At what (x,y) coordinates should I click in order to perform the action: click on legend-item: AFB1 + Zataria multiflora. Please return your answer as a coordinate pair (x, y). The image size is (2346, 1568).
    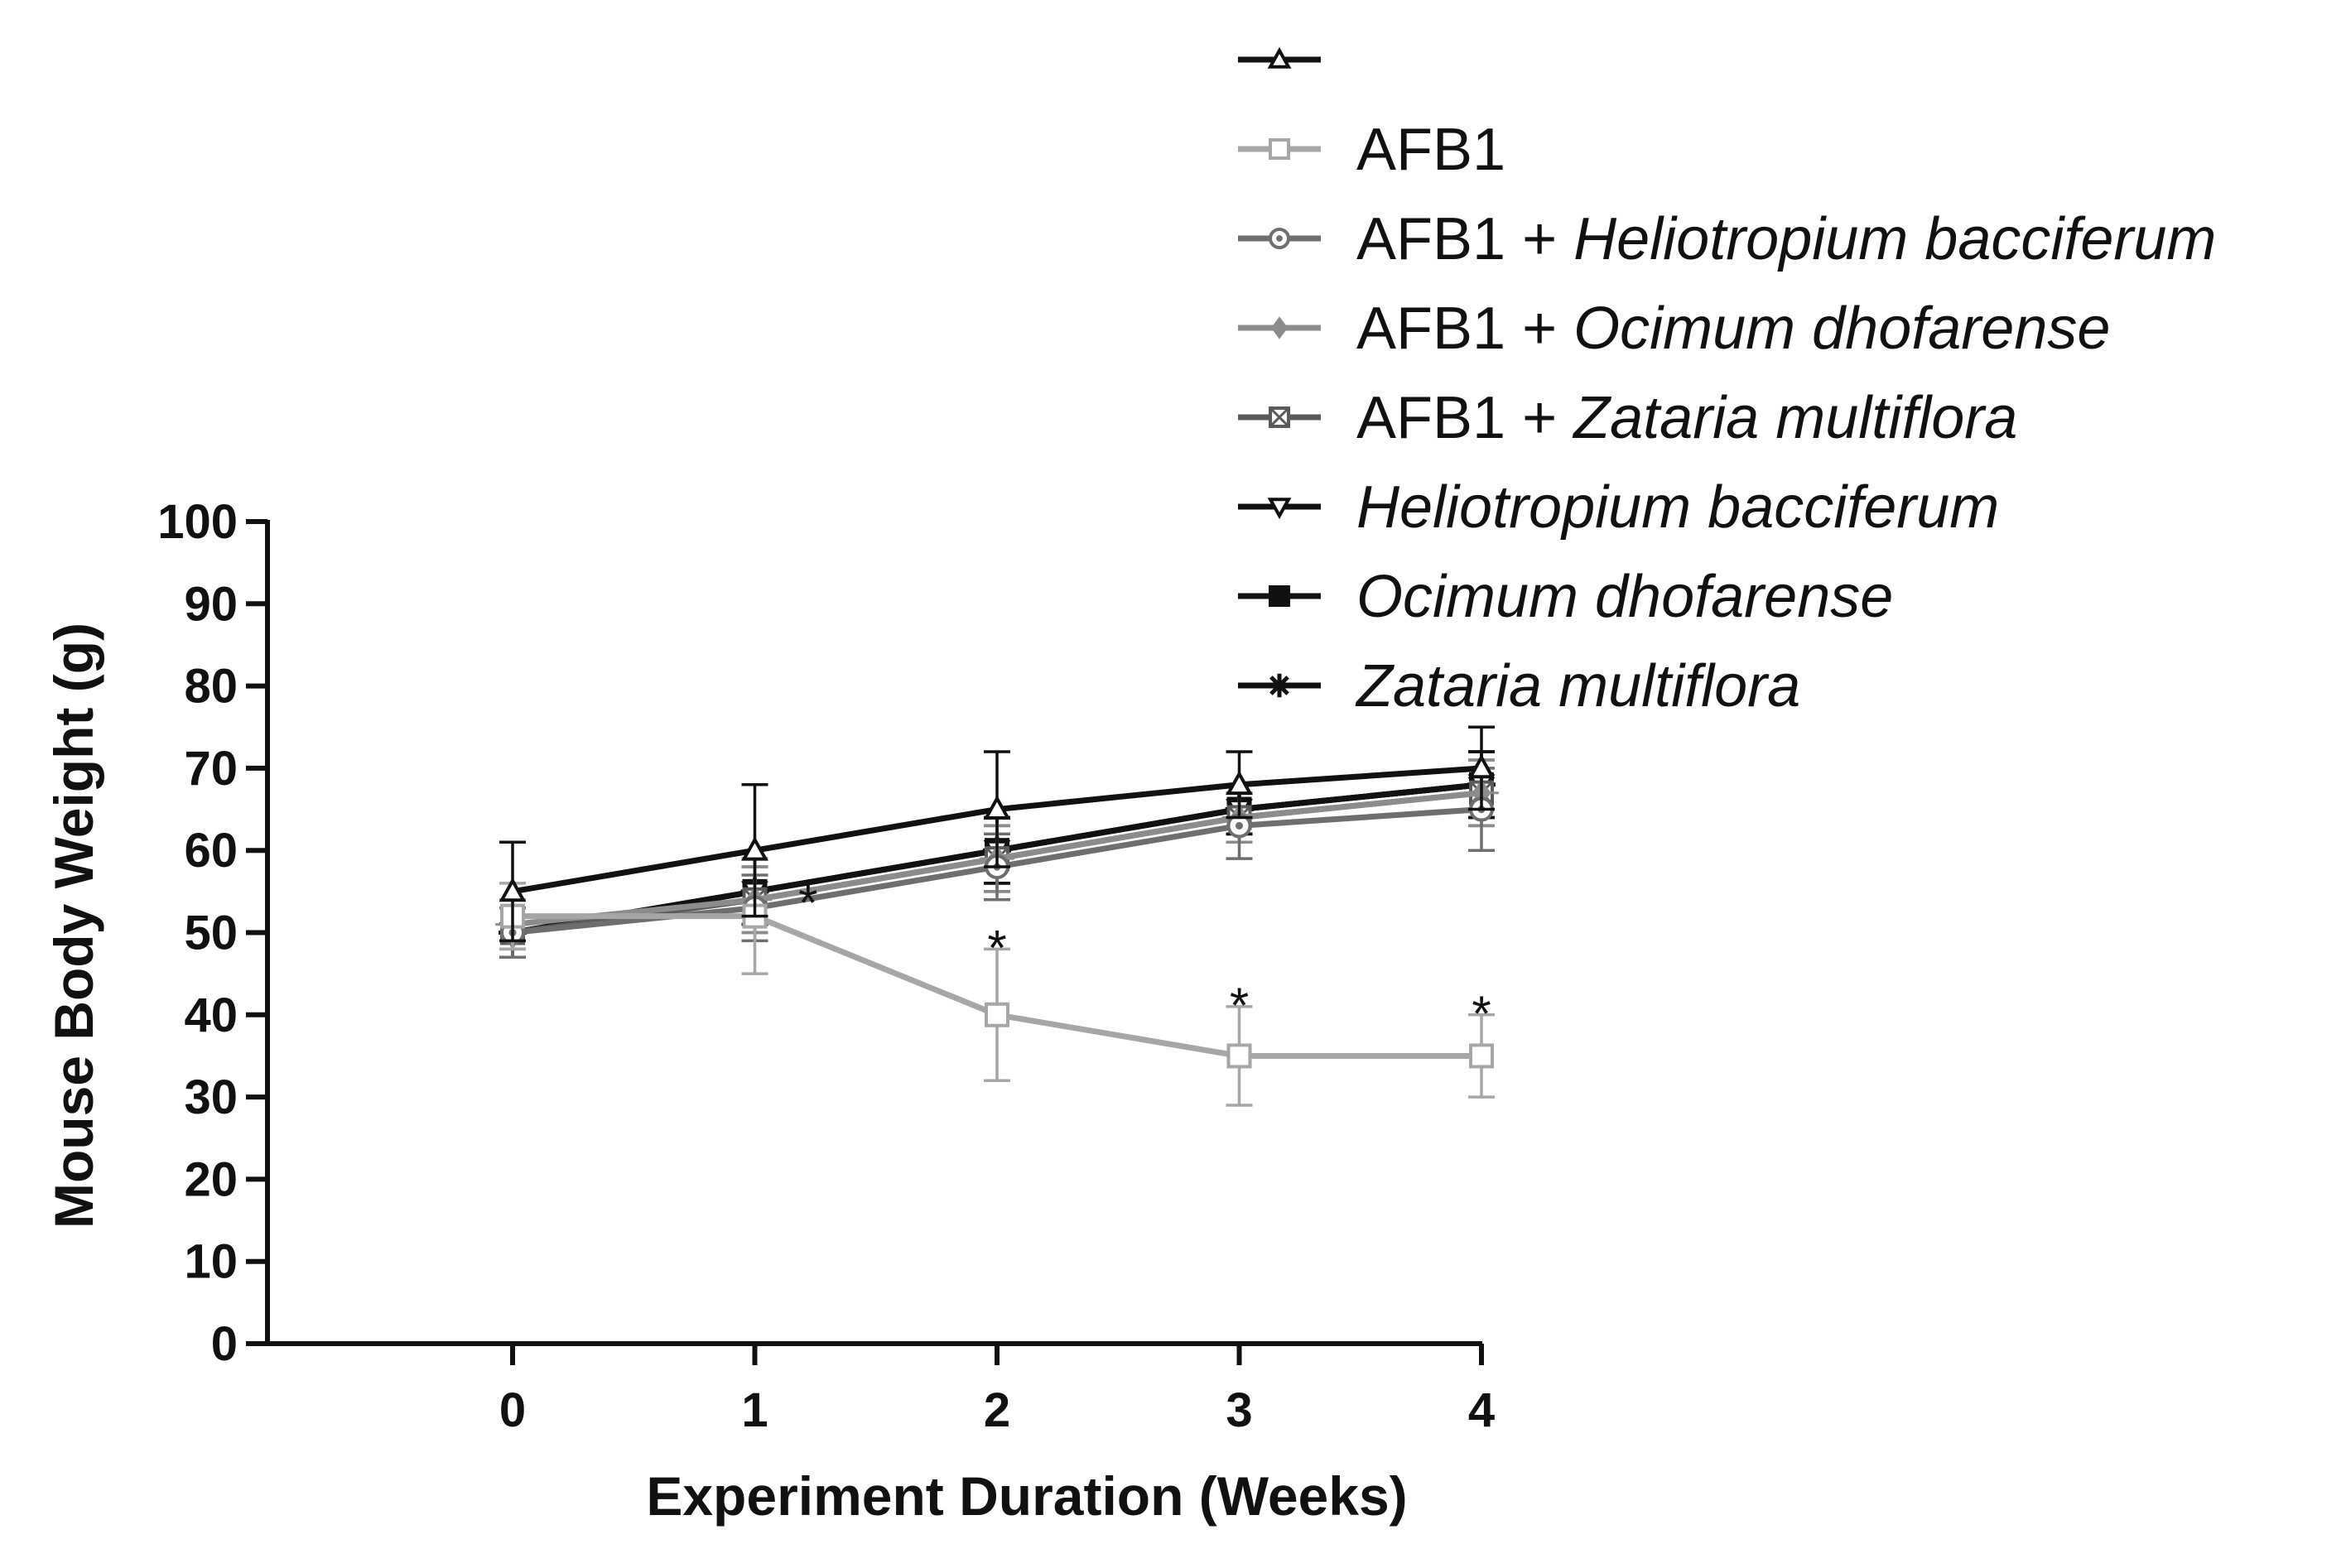
    Looking at the image, I should click on (1627, 418).